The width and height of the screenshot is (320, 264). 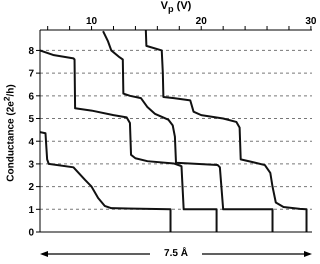 I want to click on x-tick-label: 30, so click(x=311, y=21).